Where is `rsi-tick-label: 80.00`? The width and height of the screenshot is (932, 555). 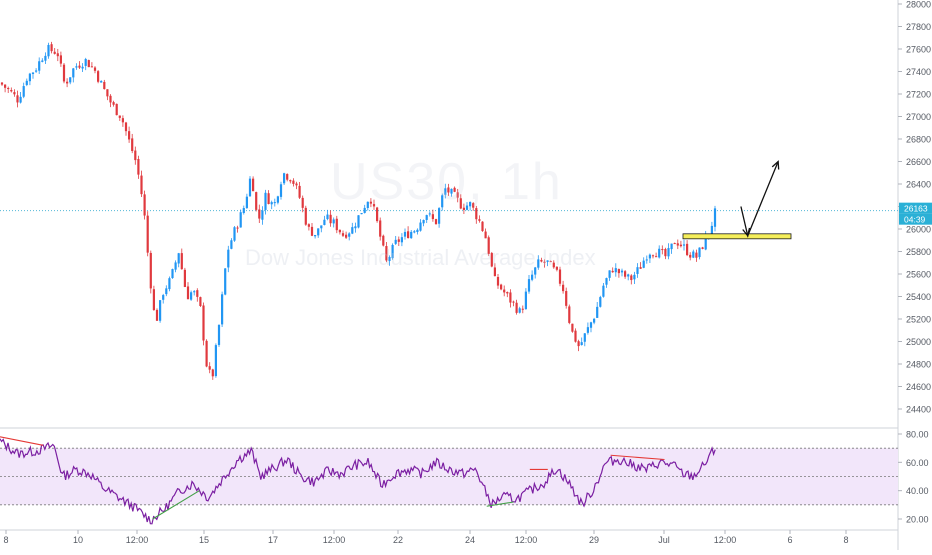
rsi-tick-label: 80.00 is located at coordinates (917, 435).